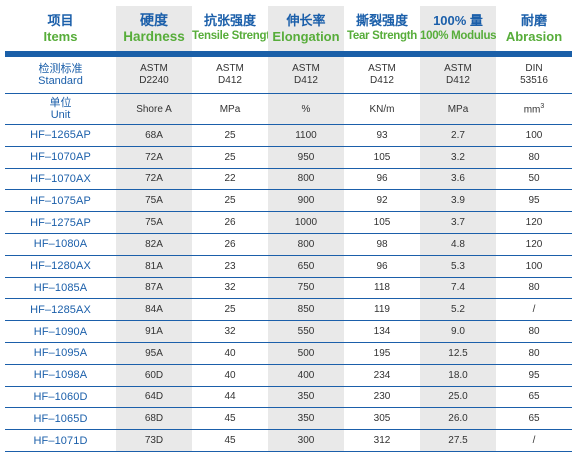 This screenshot has height=472, width=577. I want to click on header-en: Tear Strength, so click(381, 35).